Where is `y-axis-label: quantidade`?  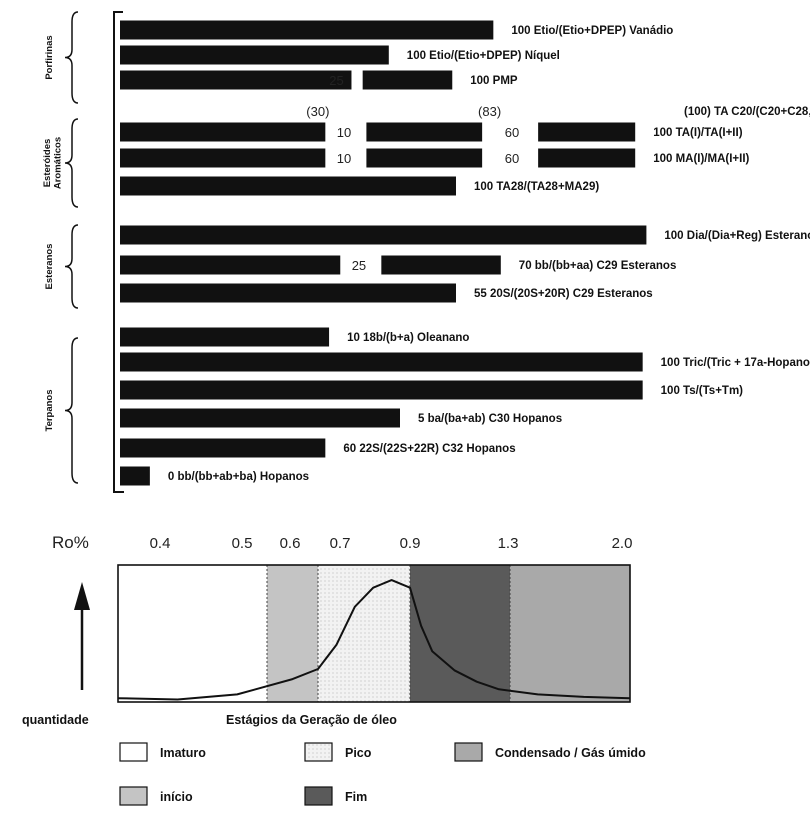
y-axis-label: quantidade is located at coordinates (55, 720).